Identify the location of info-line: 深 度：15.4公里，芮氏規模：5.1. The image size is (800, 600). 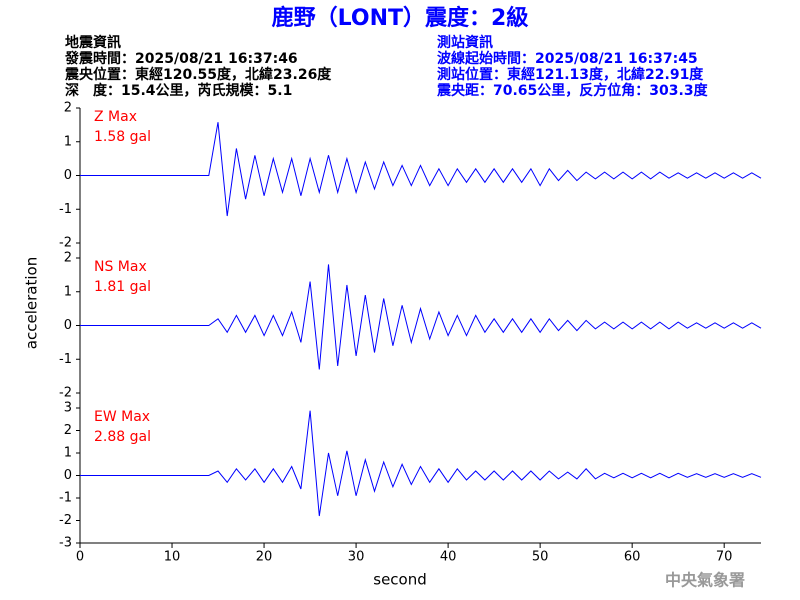
(178, 90).